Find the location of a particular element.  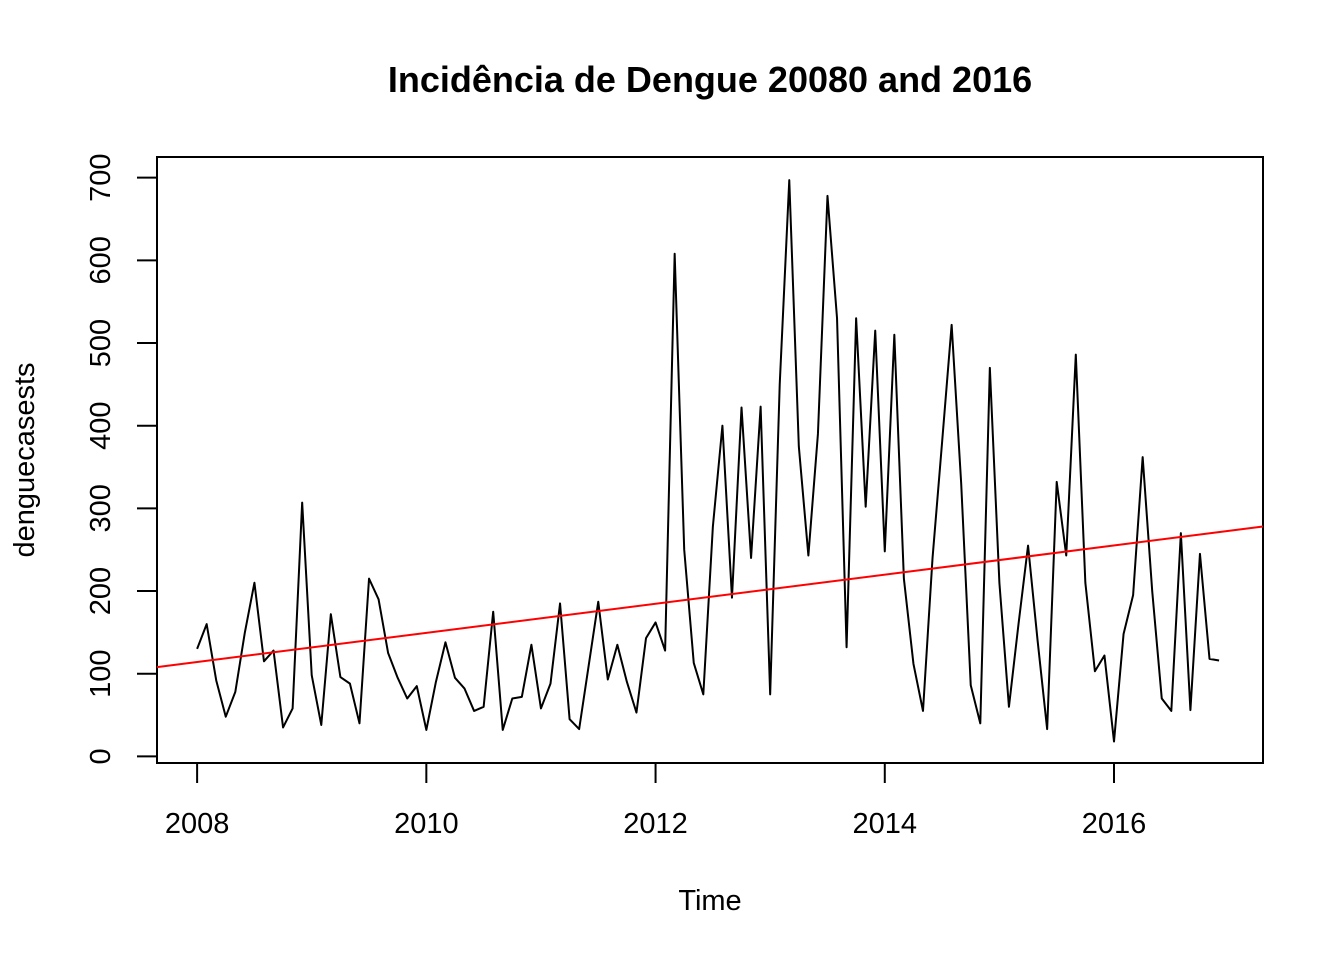

y-axis: 0 100 200 300 400 500 600 700 is located at coordinates (121, 458).